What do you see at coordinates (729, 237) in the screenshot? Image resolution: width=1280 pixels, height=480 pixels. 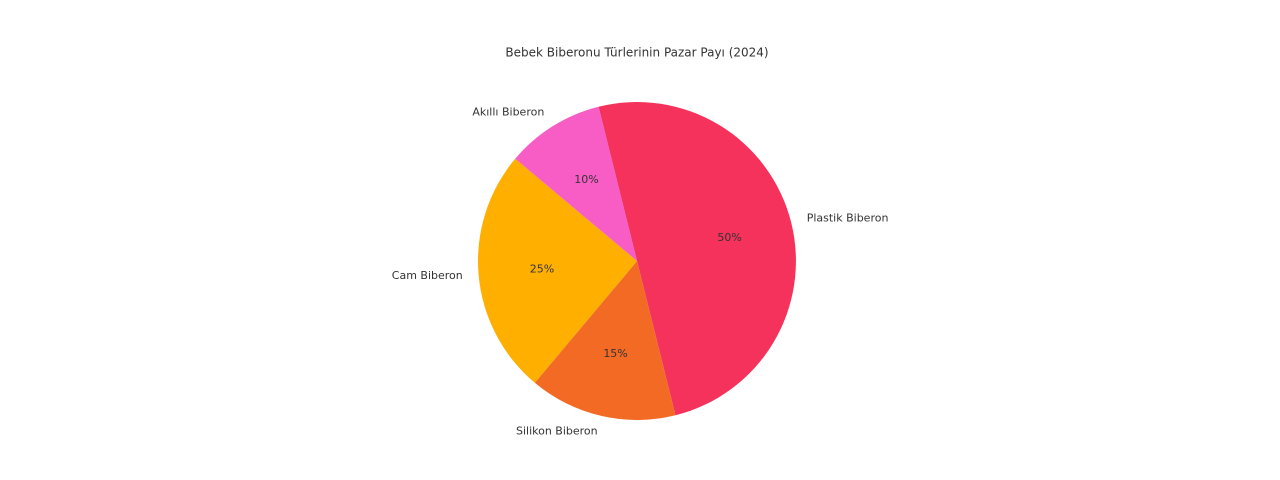 I see `slice-value-label: 50%` at bounding box center [729, 237].